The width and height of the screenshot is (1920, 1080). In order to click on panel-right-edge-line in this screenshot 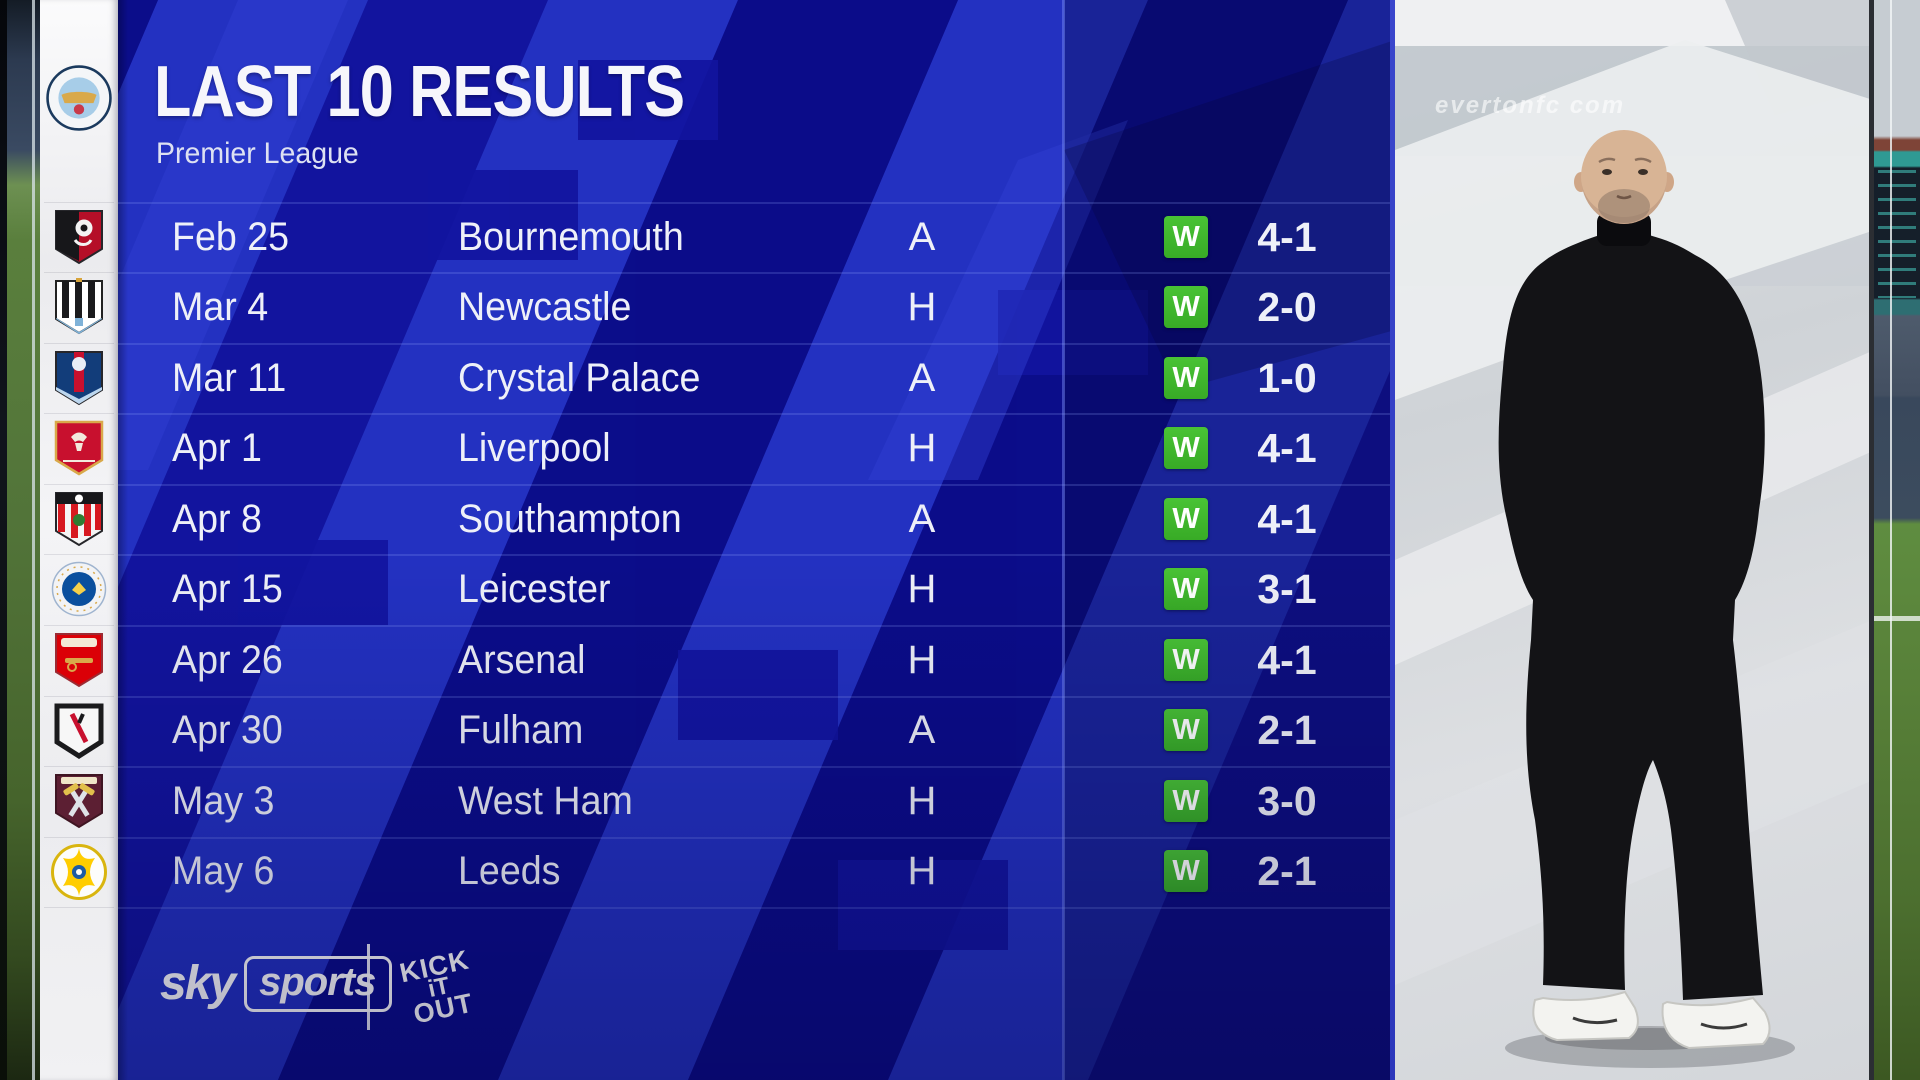, I will do `click(1392, 540)`.